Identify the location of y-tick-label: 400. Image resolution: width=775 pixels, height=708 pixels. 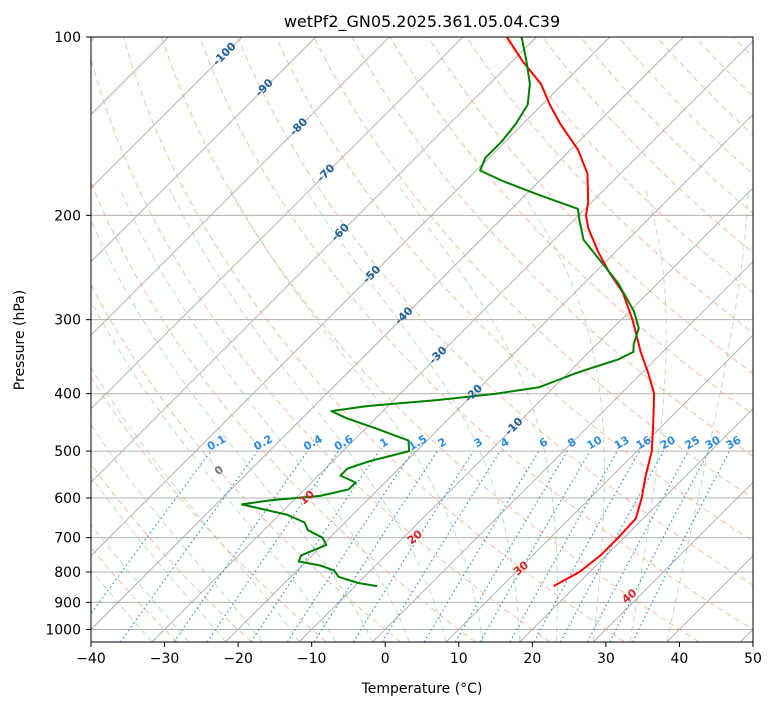
(67, 395).